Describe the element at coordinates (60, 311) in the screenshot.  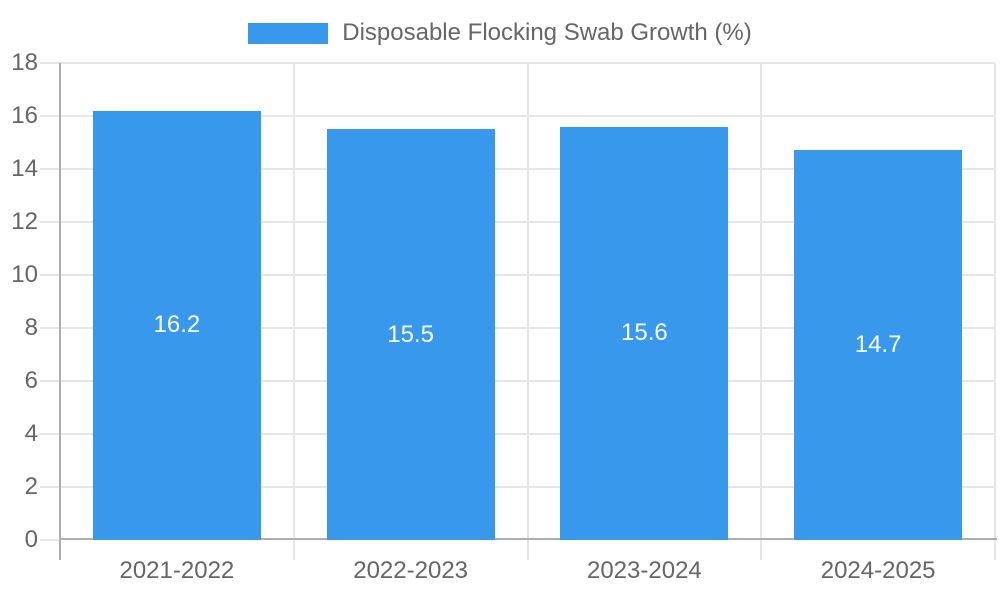
I see `y-axis-line` at that location.